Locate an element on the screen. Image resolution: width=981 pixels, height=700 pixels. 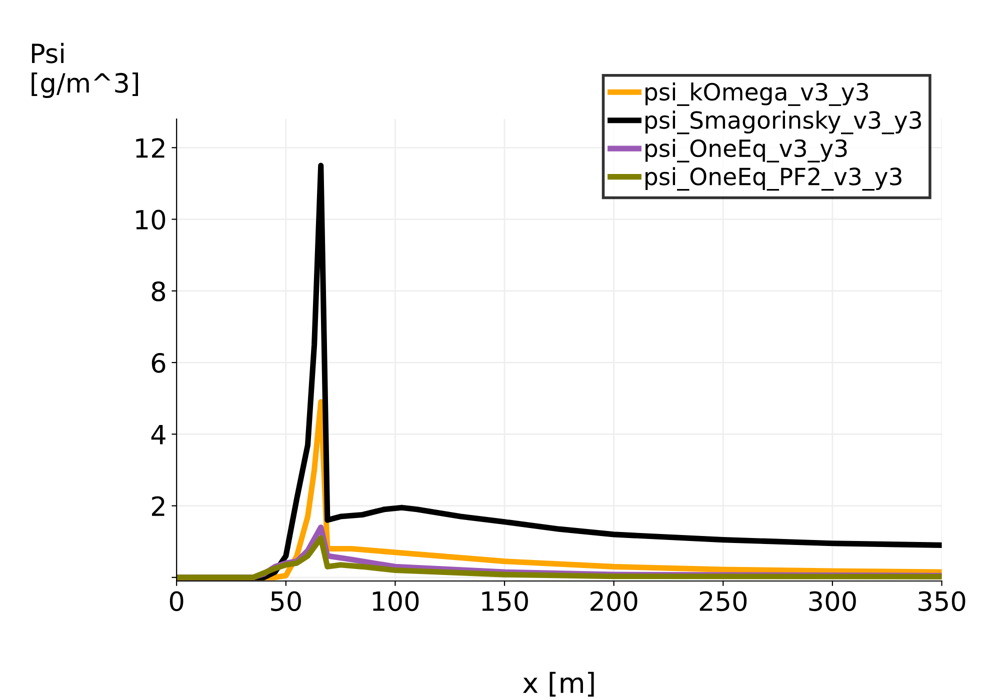
x-tick-label: 250 is located at coordinates (723, 601).